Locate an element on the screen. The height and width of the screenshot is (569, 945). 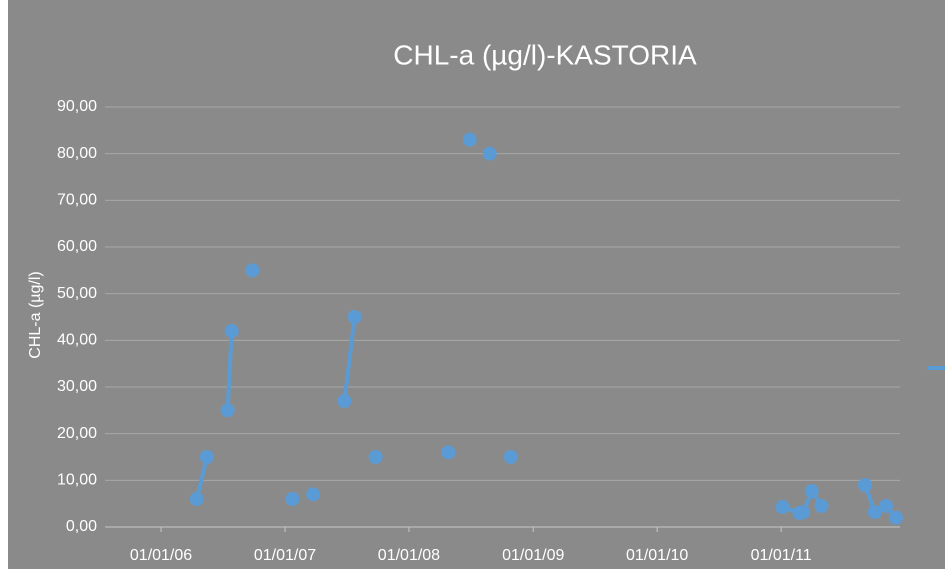
y-tick-label: 70,00 is located at coordinates (77, 200).